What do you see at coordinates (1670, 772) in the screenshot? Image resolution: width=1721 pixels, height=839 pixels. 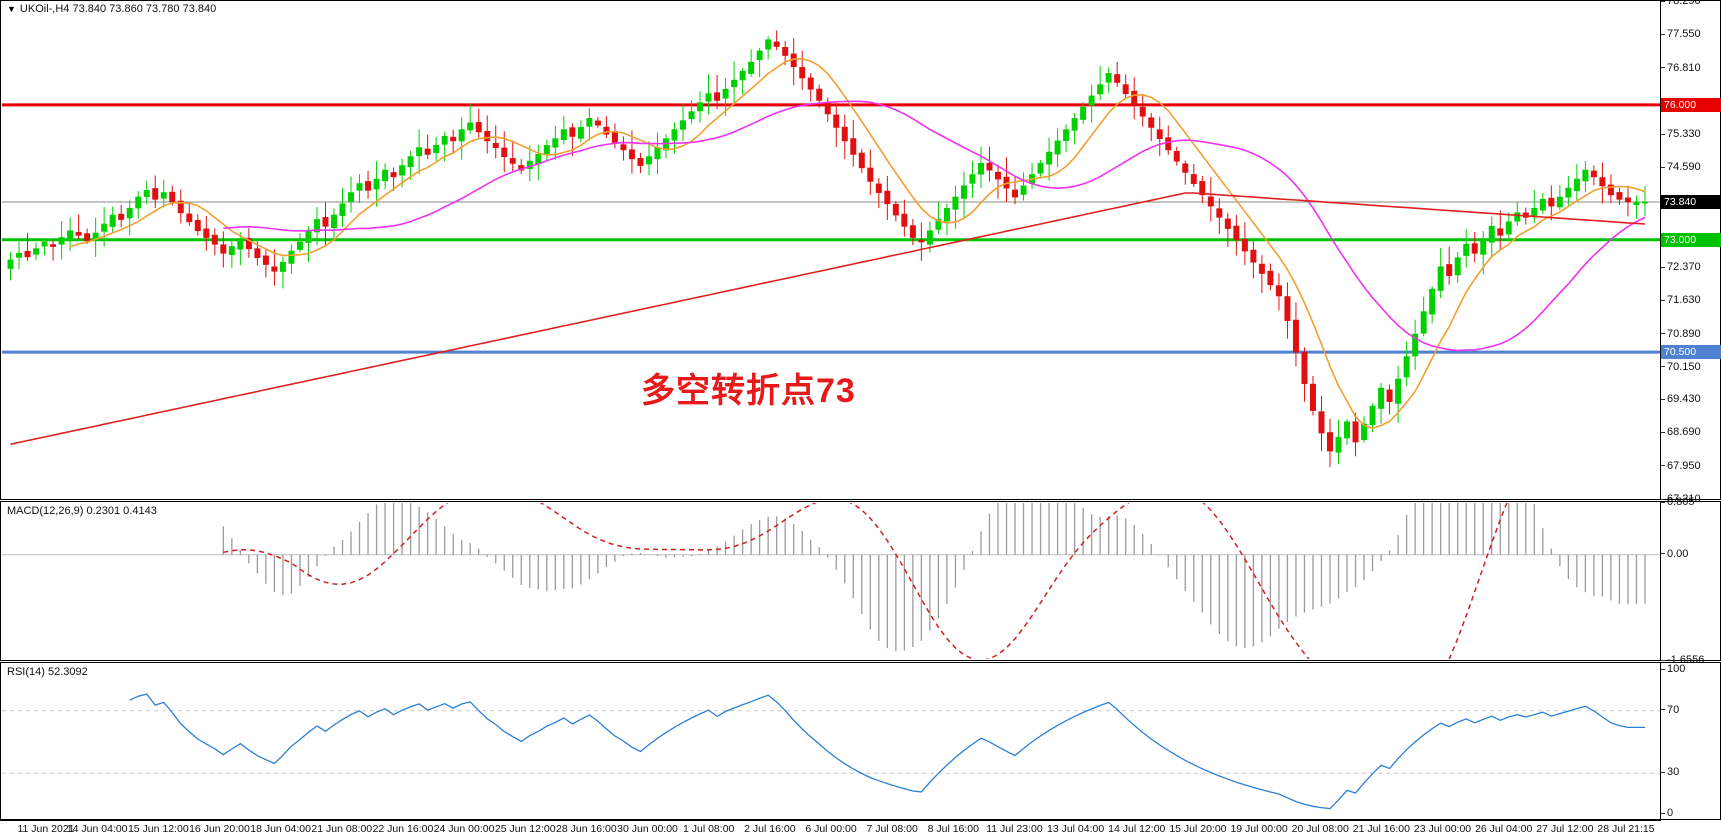 I see `rsi-tick: 30` at bounding box center [1670, 772].